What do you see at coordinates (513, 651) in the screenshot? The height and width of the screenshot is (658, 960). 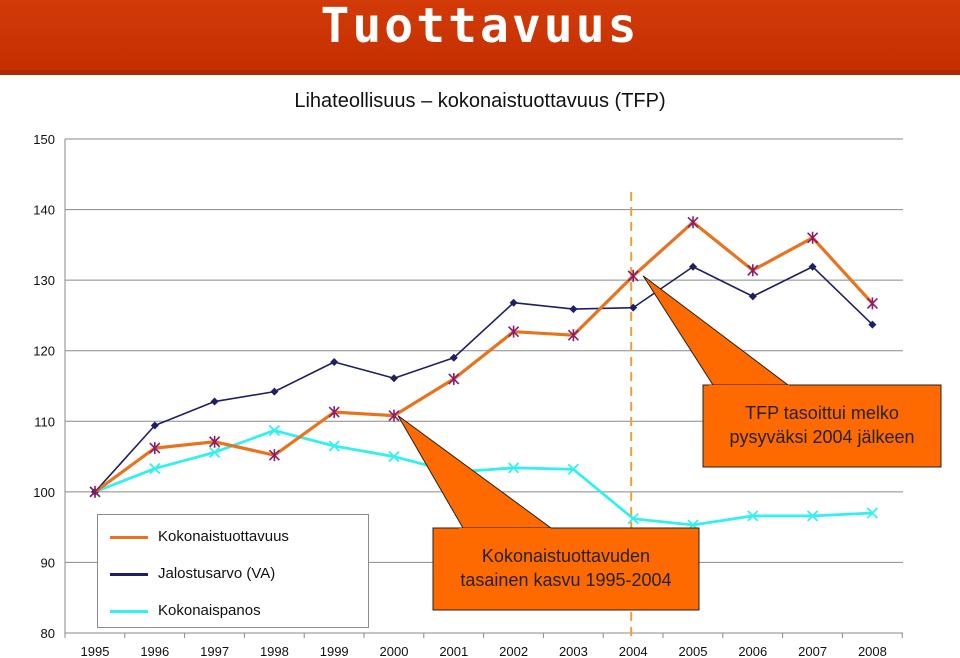 I see `x-tick-label-2002: 2002` at bounding box center [513, 651].